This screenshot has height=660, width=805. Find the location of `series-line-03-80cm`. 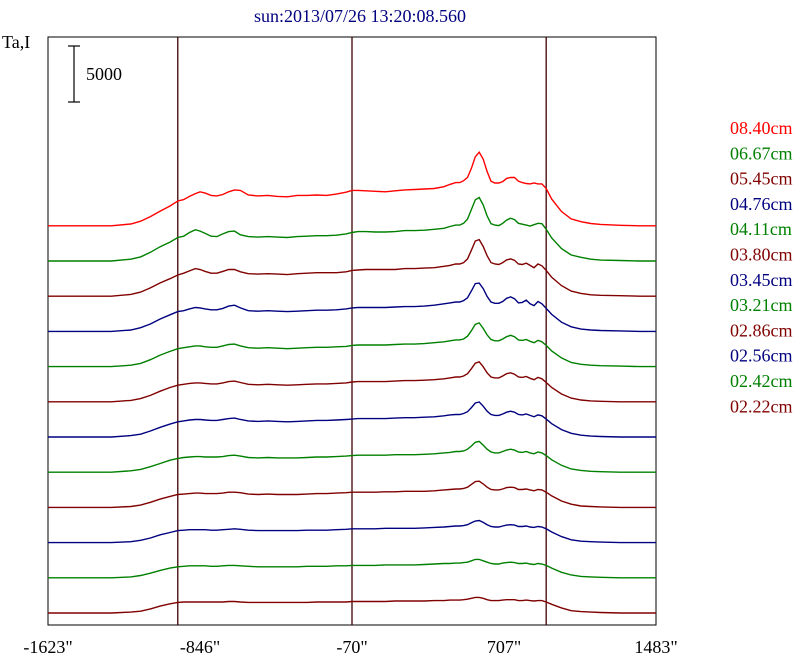

series-line-03-80cm is located at coordinates (352, 381).